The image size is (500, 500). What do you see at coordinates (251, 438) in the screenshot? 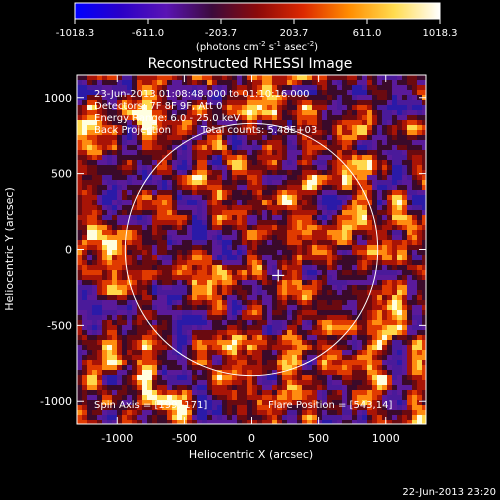
I see `x-tick-label: 0` at bounding box center [251, 438].